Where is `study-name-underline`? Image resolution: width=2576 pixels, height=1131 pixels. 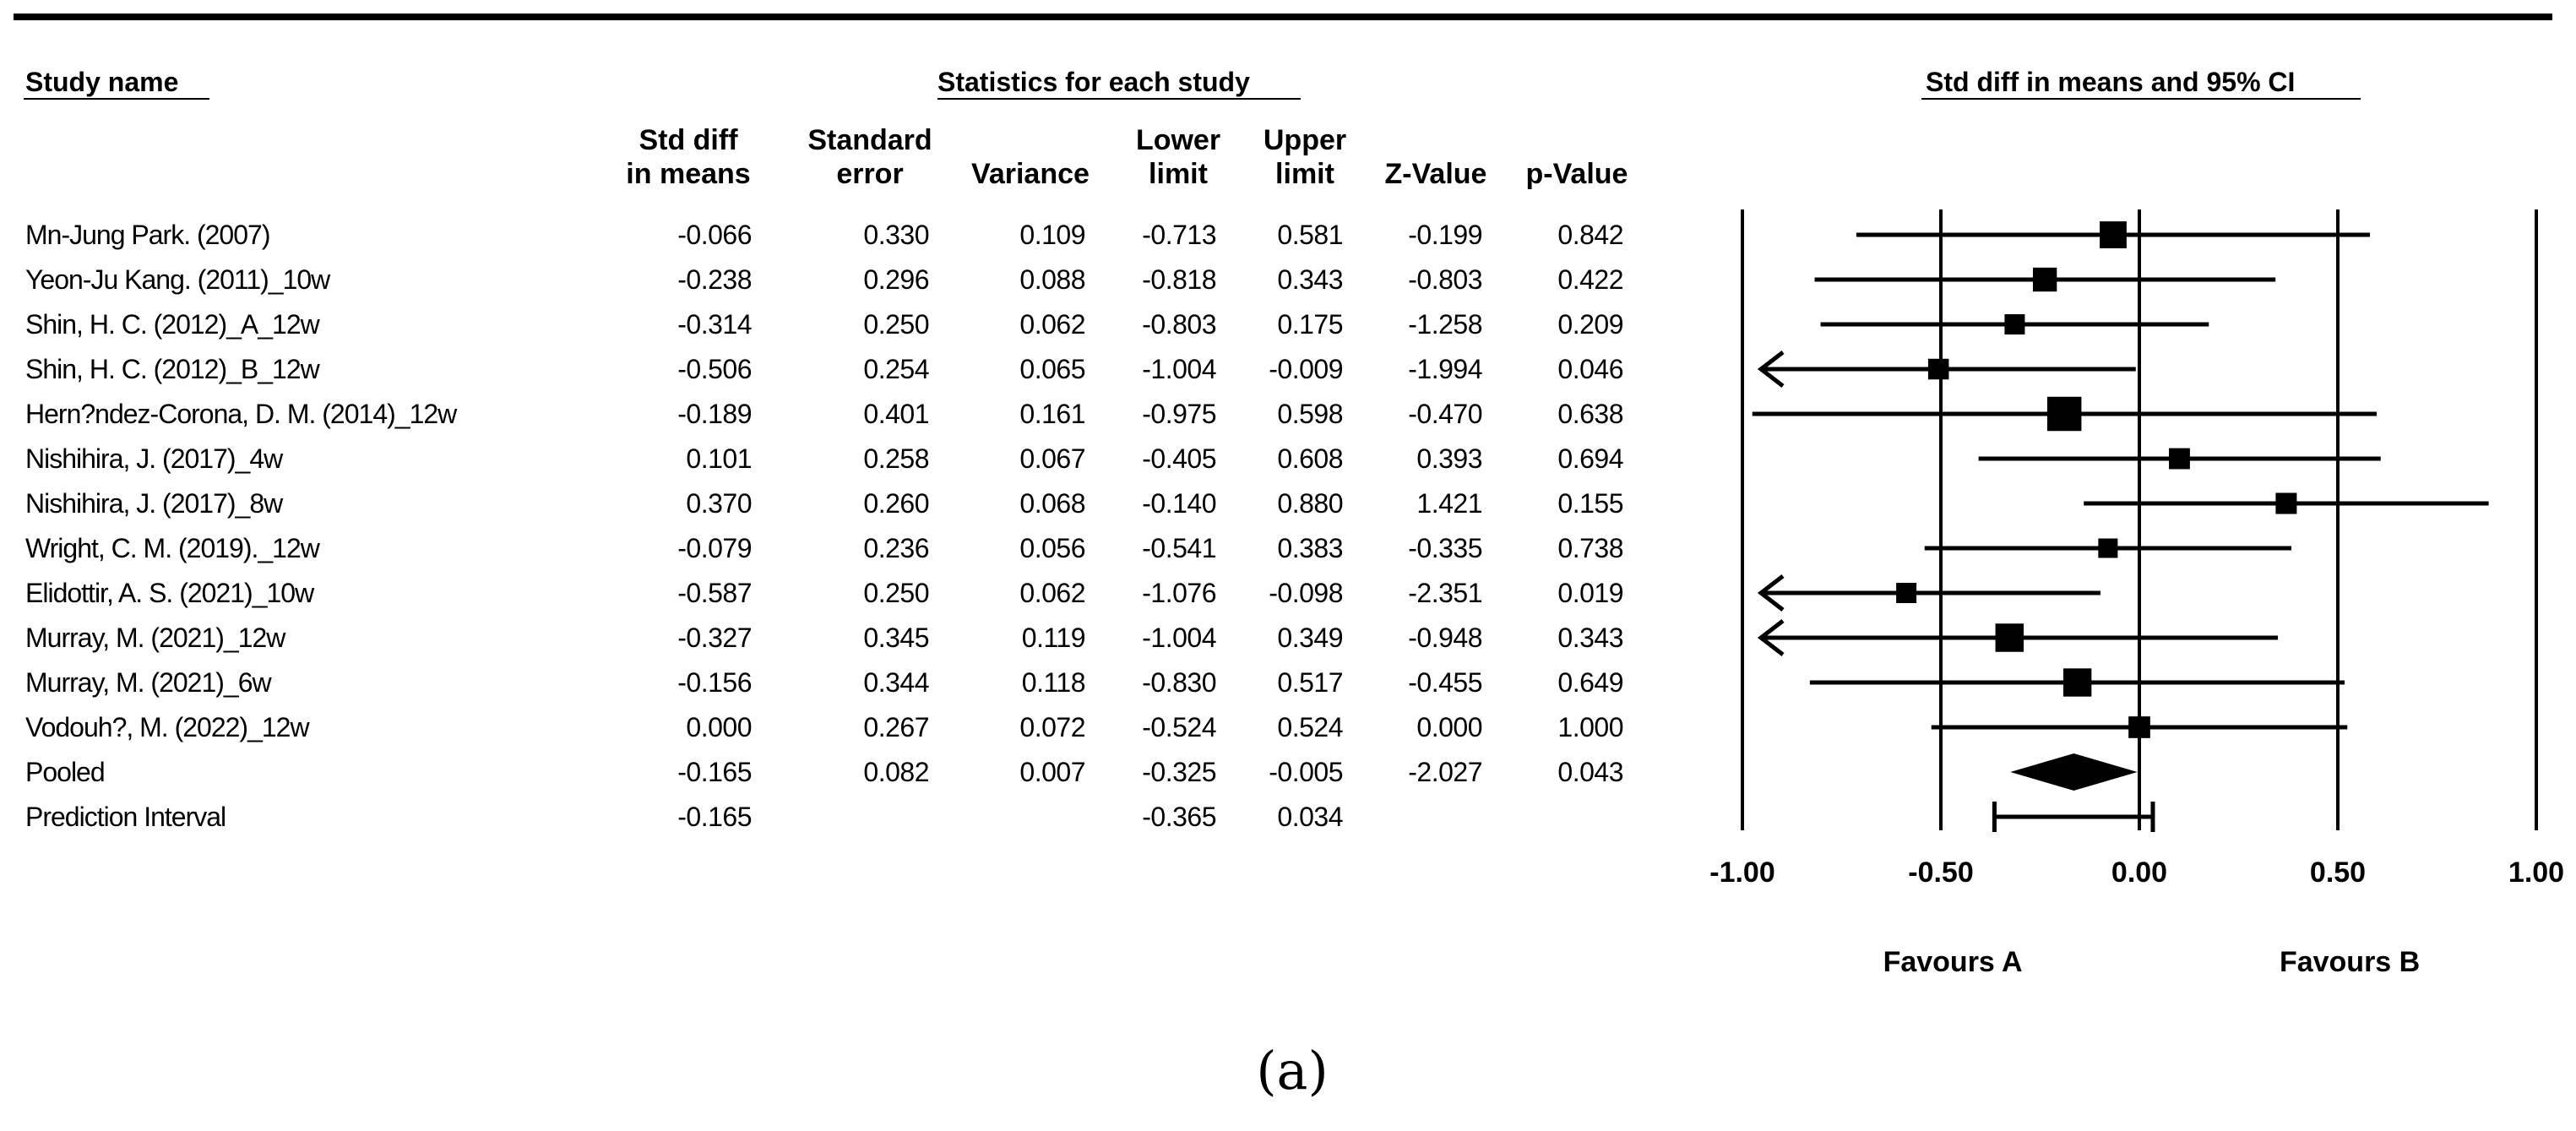
study-name-underline is located at coordinates (116, 99).